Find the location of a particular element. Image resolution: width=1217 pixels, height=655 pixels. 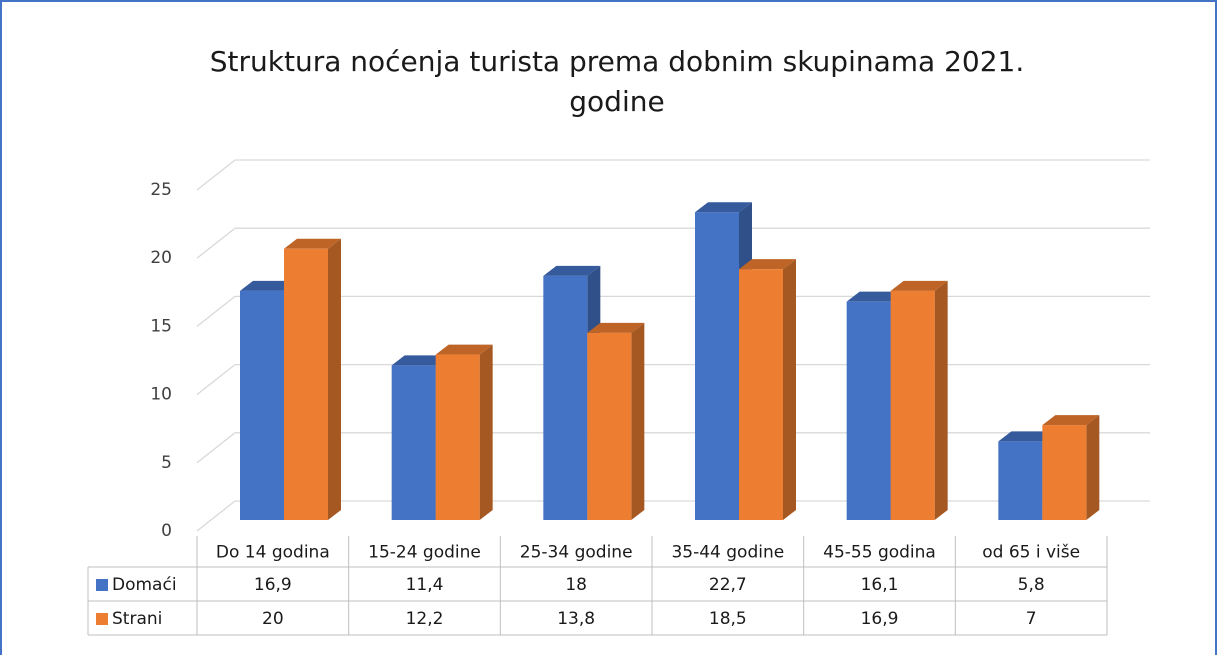

x-tick-label: od 65 i više is located at coordinates (1031, 553).